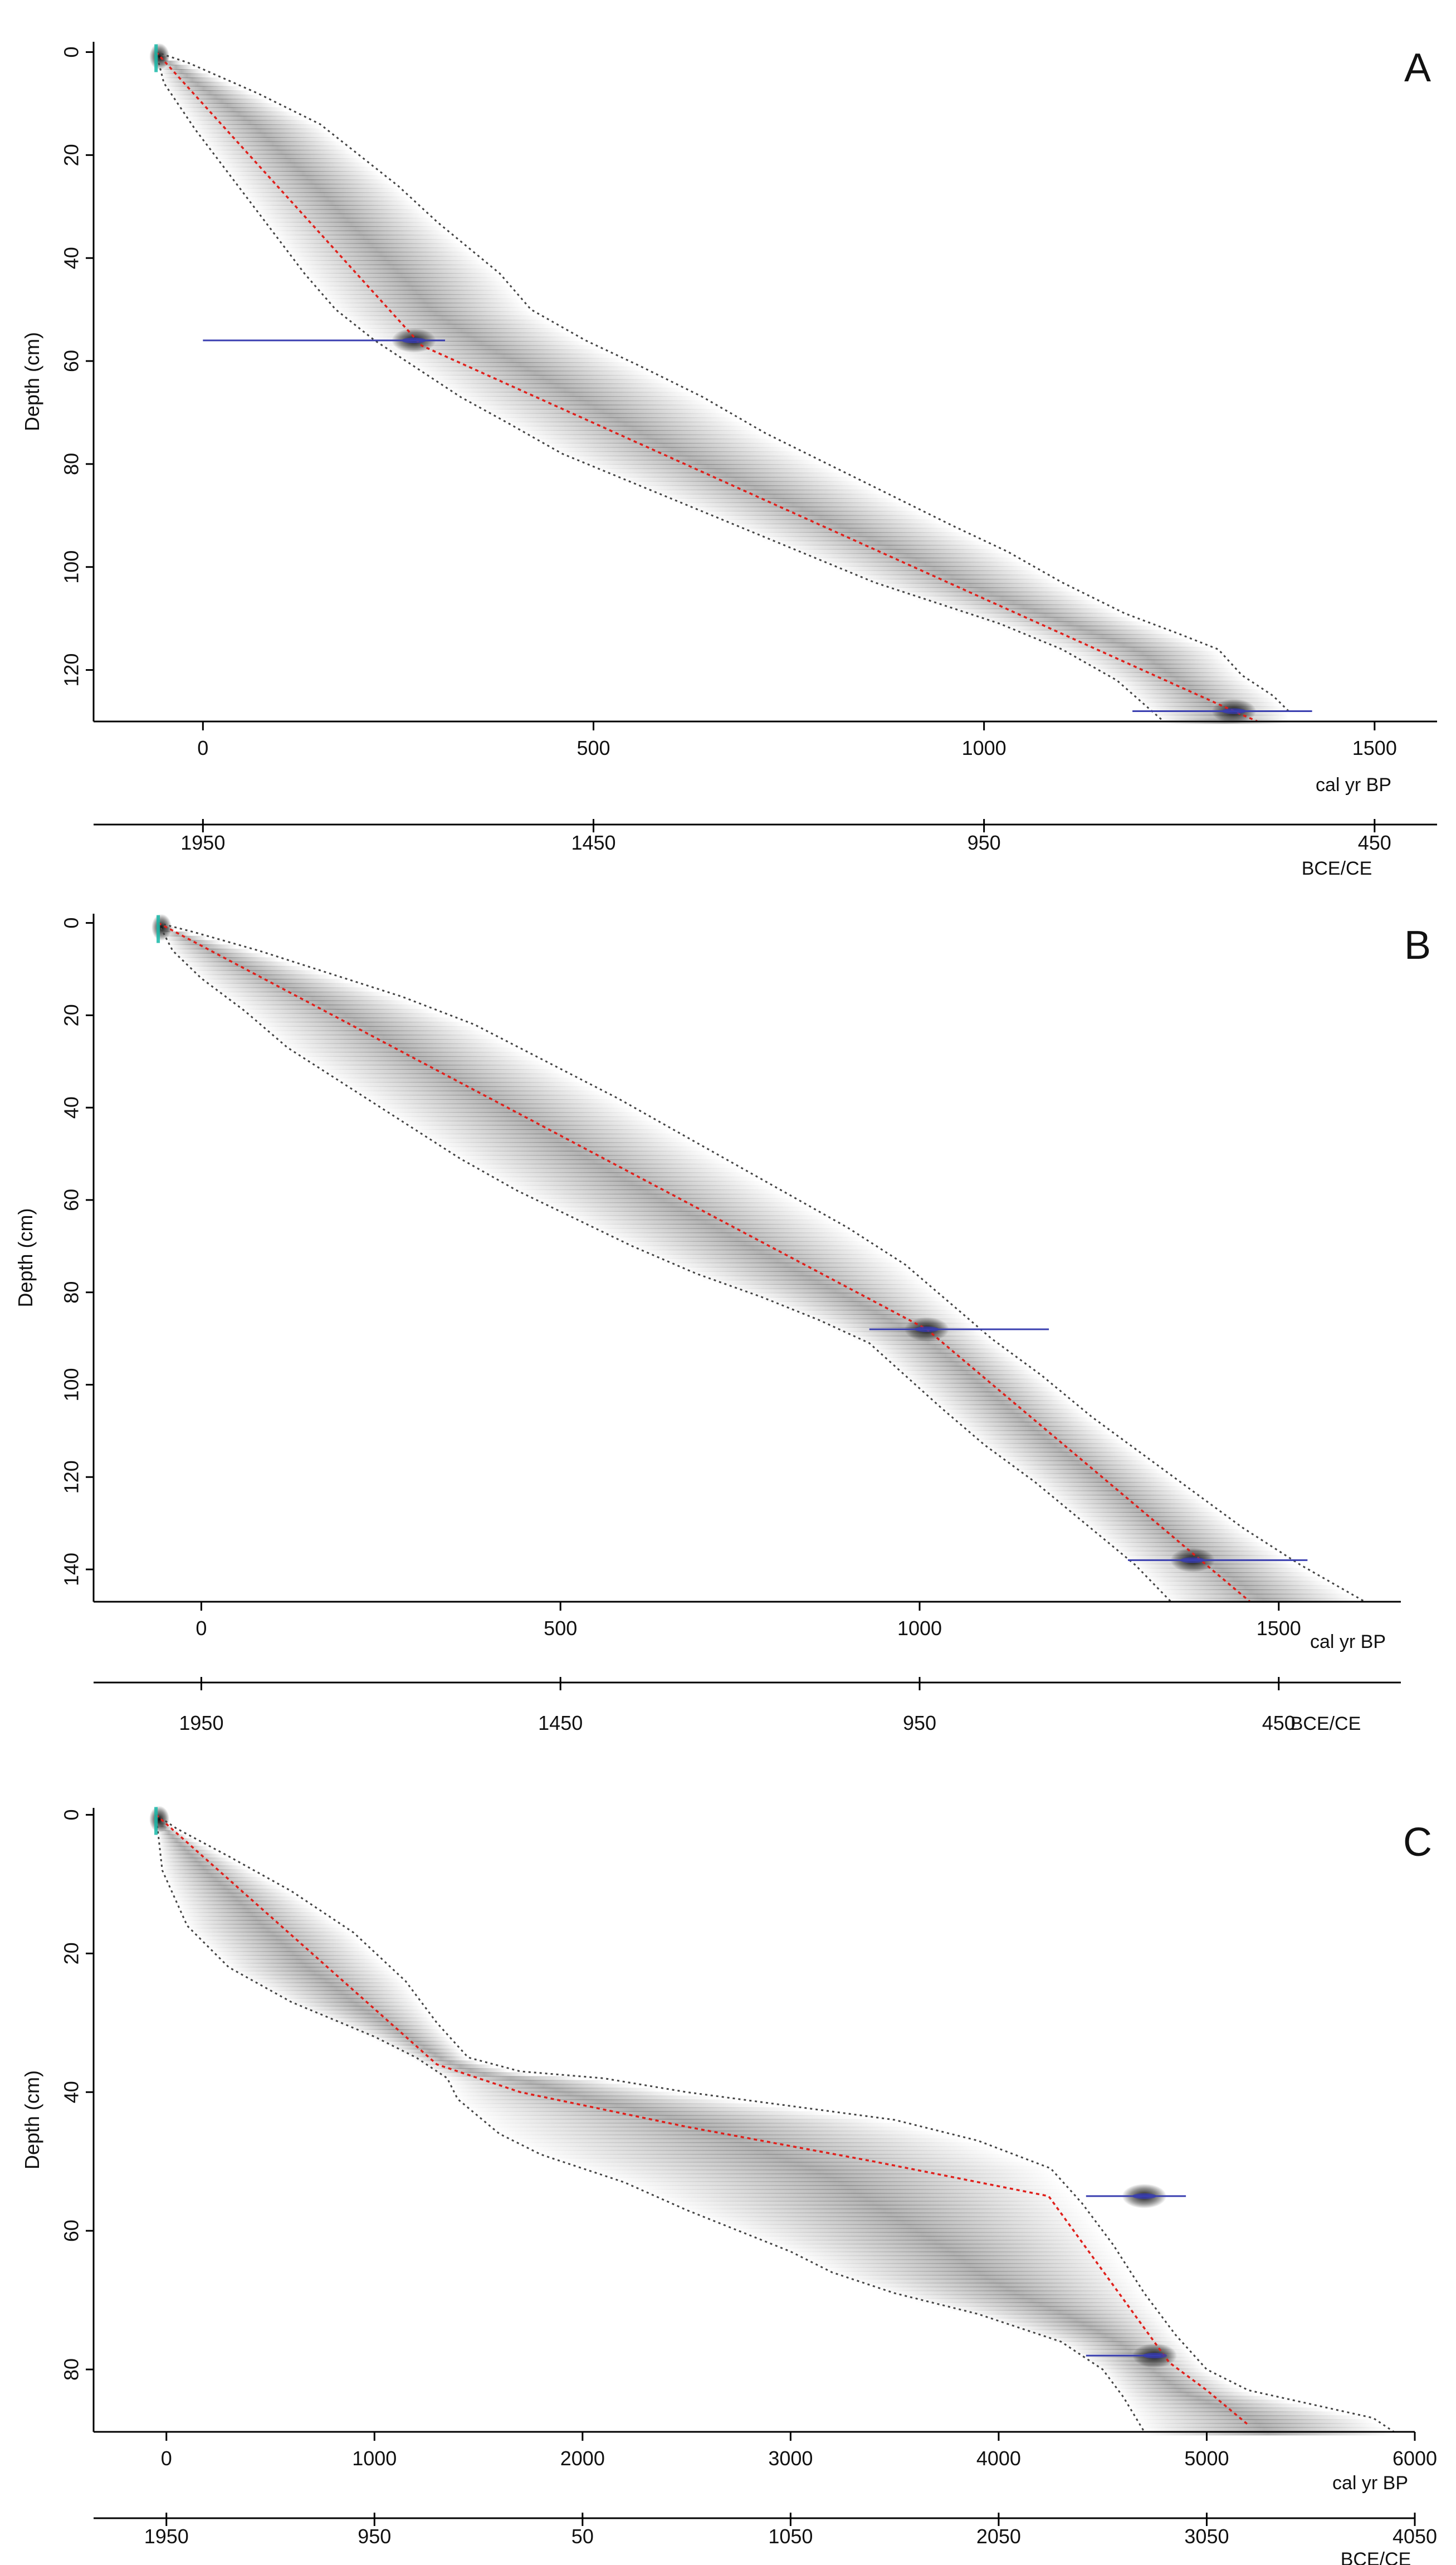 This screenshot has height=2565, width=1456. Describe the element at coordinates (1415, 2458) in the screenshot. I see `x-tick-label: 6000` at that location.